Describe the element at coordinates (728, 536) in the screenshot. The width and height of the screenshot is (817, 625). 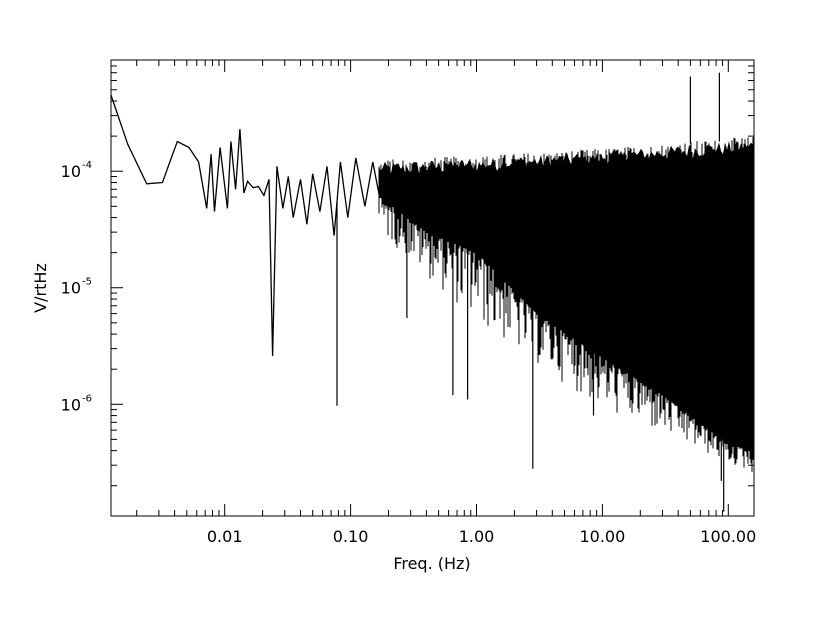
I see `x-tick-label: 100.00` at that location.